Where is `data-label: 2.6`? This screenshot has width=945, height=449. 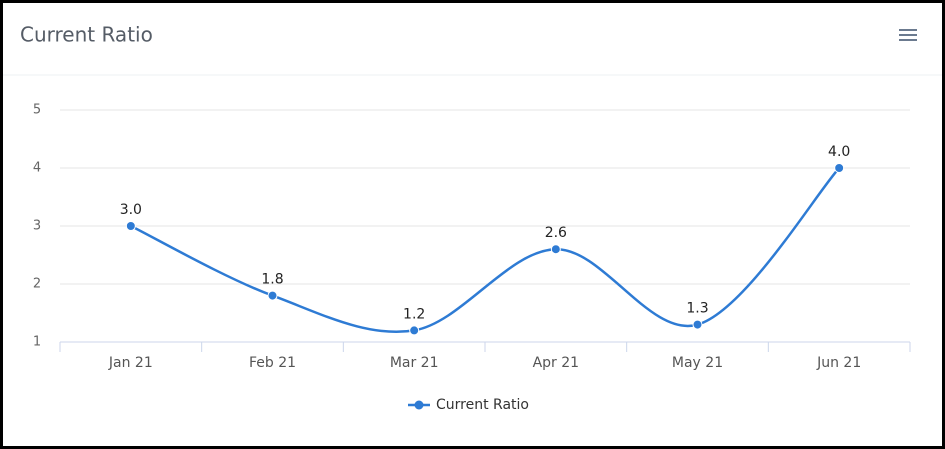 data-label: 2.6 is located at coordinates (556, 233).